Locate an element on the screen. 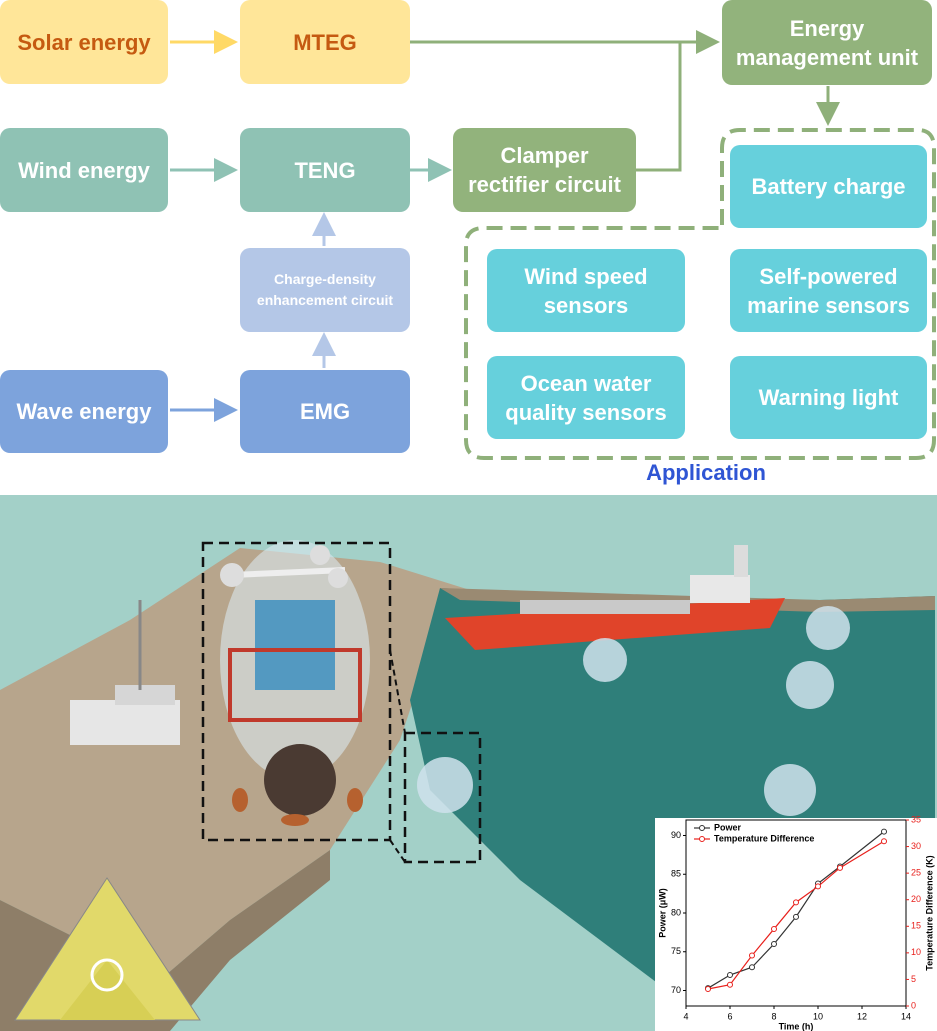  x-tick-label: 8 is located at coordinates (773, 1016).